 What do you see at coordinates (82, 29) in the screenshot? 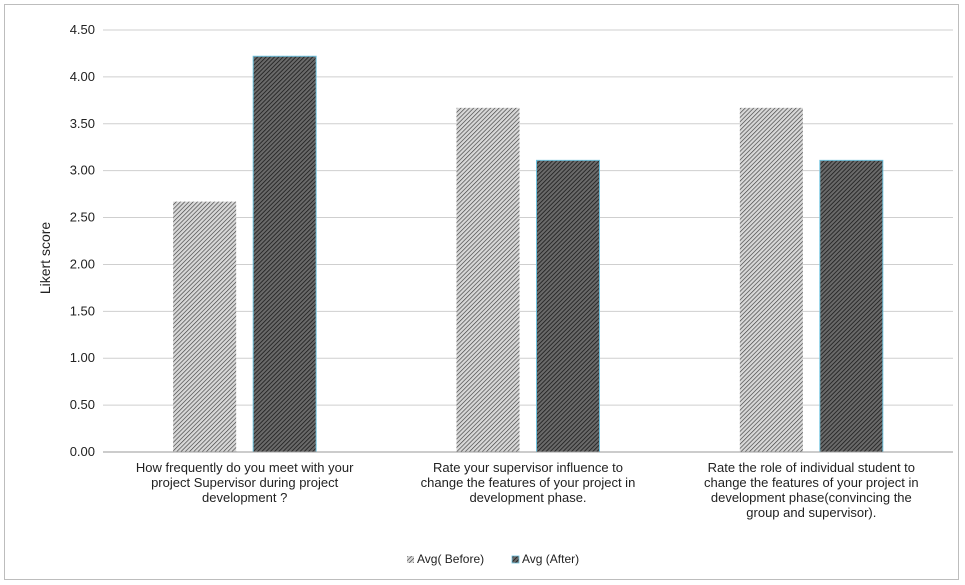
I see `y-tick-label: 4.50` at bounding box center [82, 29].